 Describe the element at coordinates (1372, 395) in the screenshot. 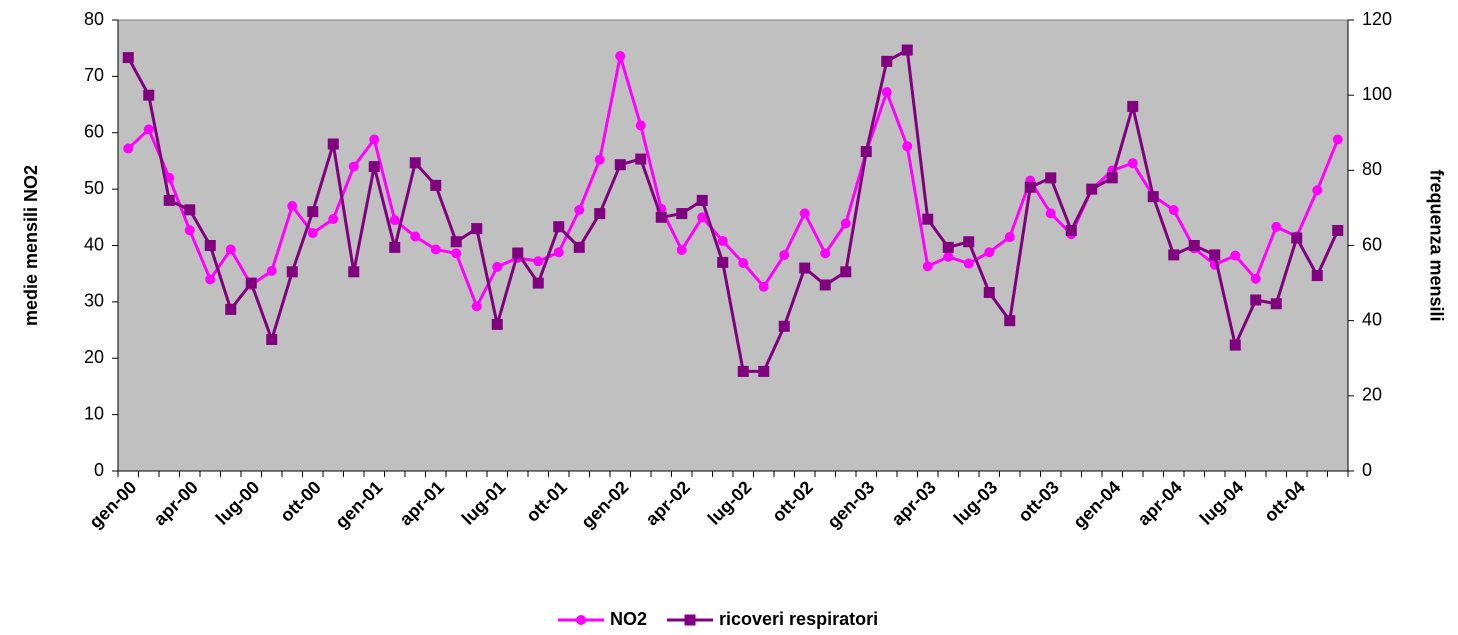

I see `y2-tick-label: 20` at that location.